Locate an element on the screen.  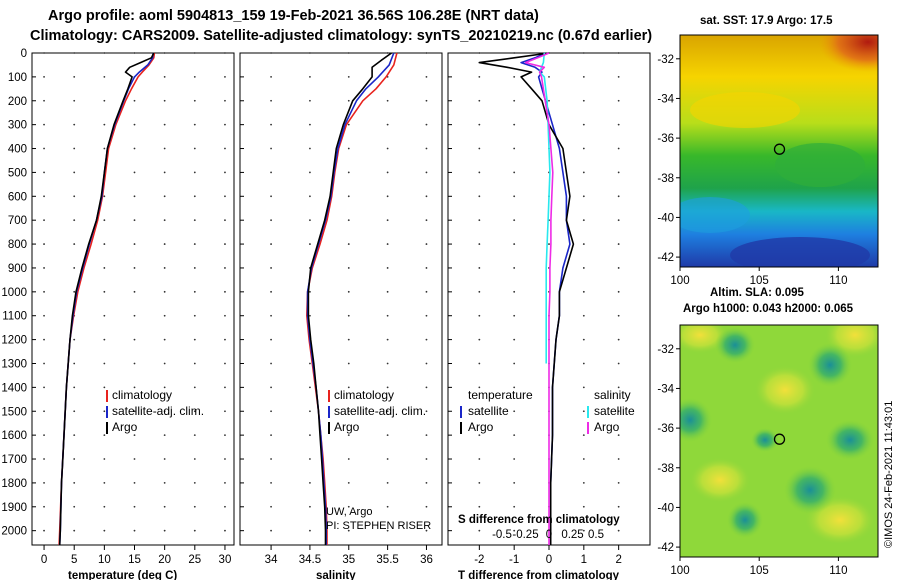
depth-tick-label: 0 is located at coordinates (24, 54).